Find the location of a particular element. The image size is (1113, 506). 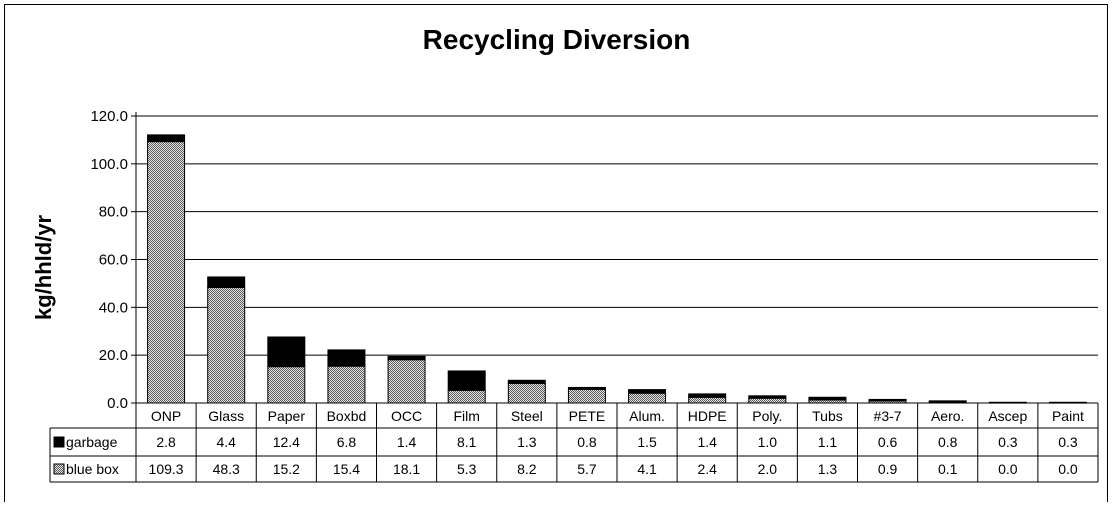

data-label-blue-box: 18.1 is located at coordinates (406, 469).